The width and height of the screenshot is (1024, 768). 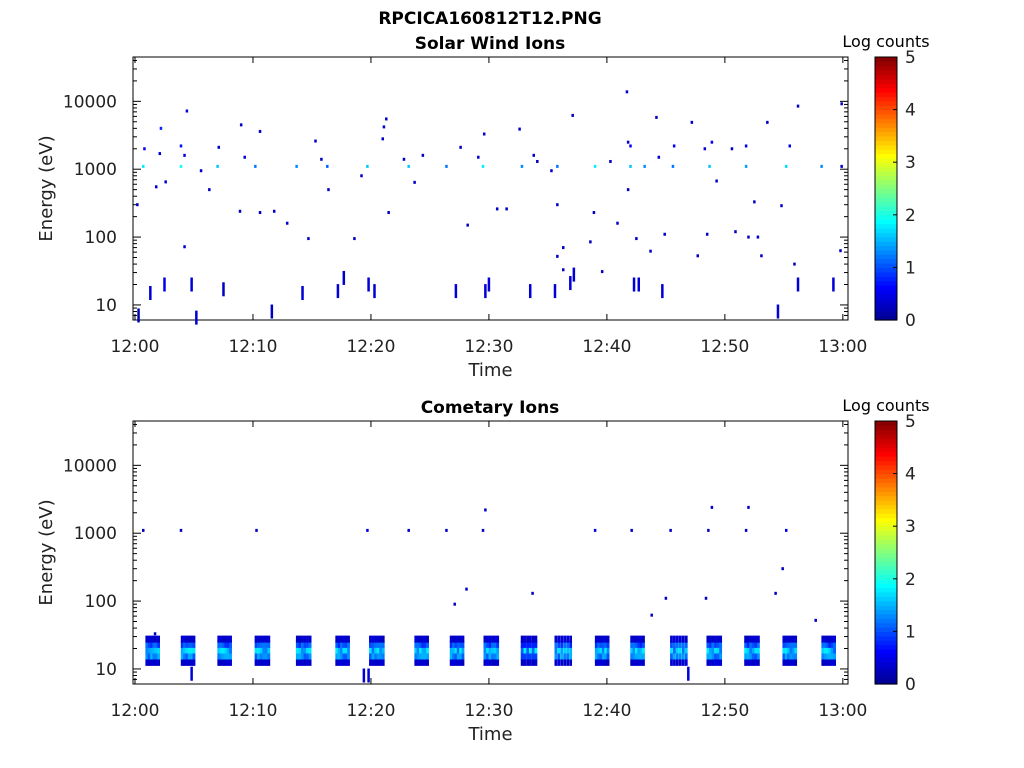 I want to click on x-tick-label: 12:10, so click(x=252, y=711).